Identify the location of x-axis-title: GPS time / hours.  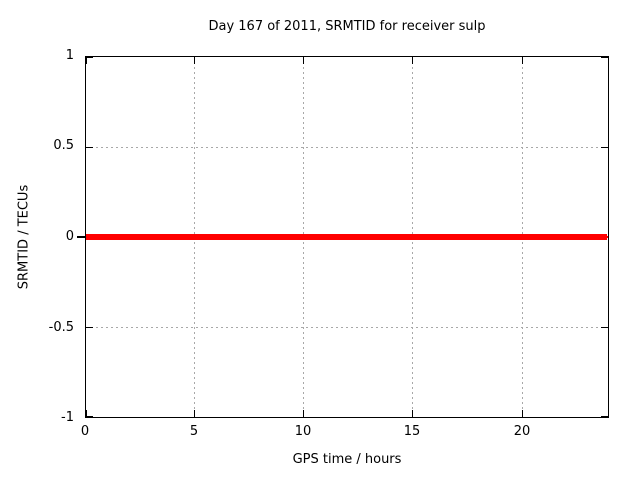
(347, 459).